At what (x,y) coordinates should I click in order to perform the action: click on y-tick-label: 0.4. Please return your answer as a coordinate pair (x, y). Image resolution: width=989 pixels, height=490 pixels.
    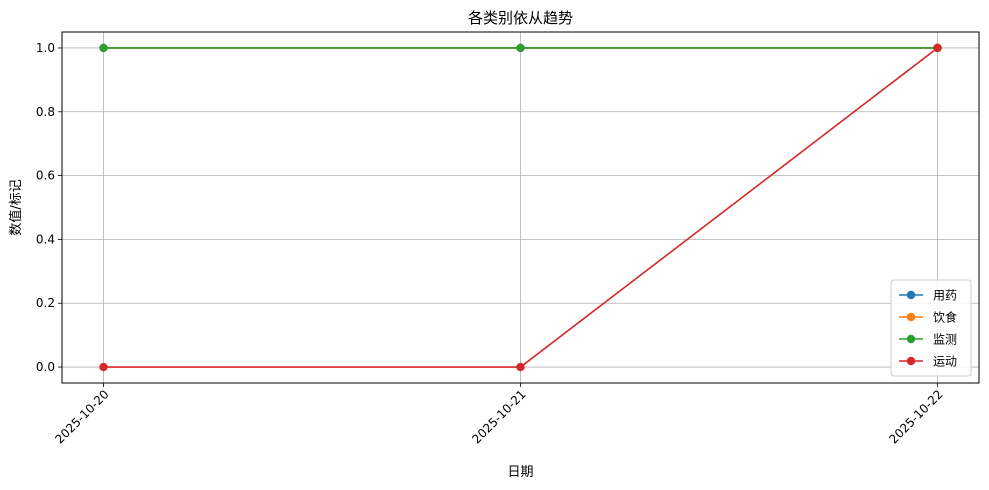
    Looking at the image, I should click on (45, 239).